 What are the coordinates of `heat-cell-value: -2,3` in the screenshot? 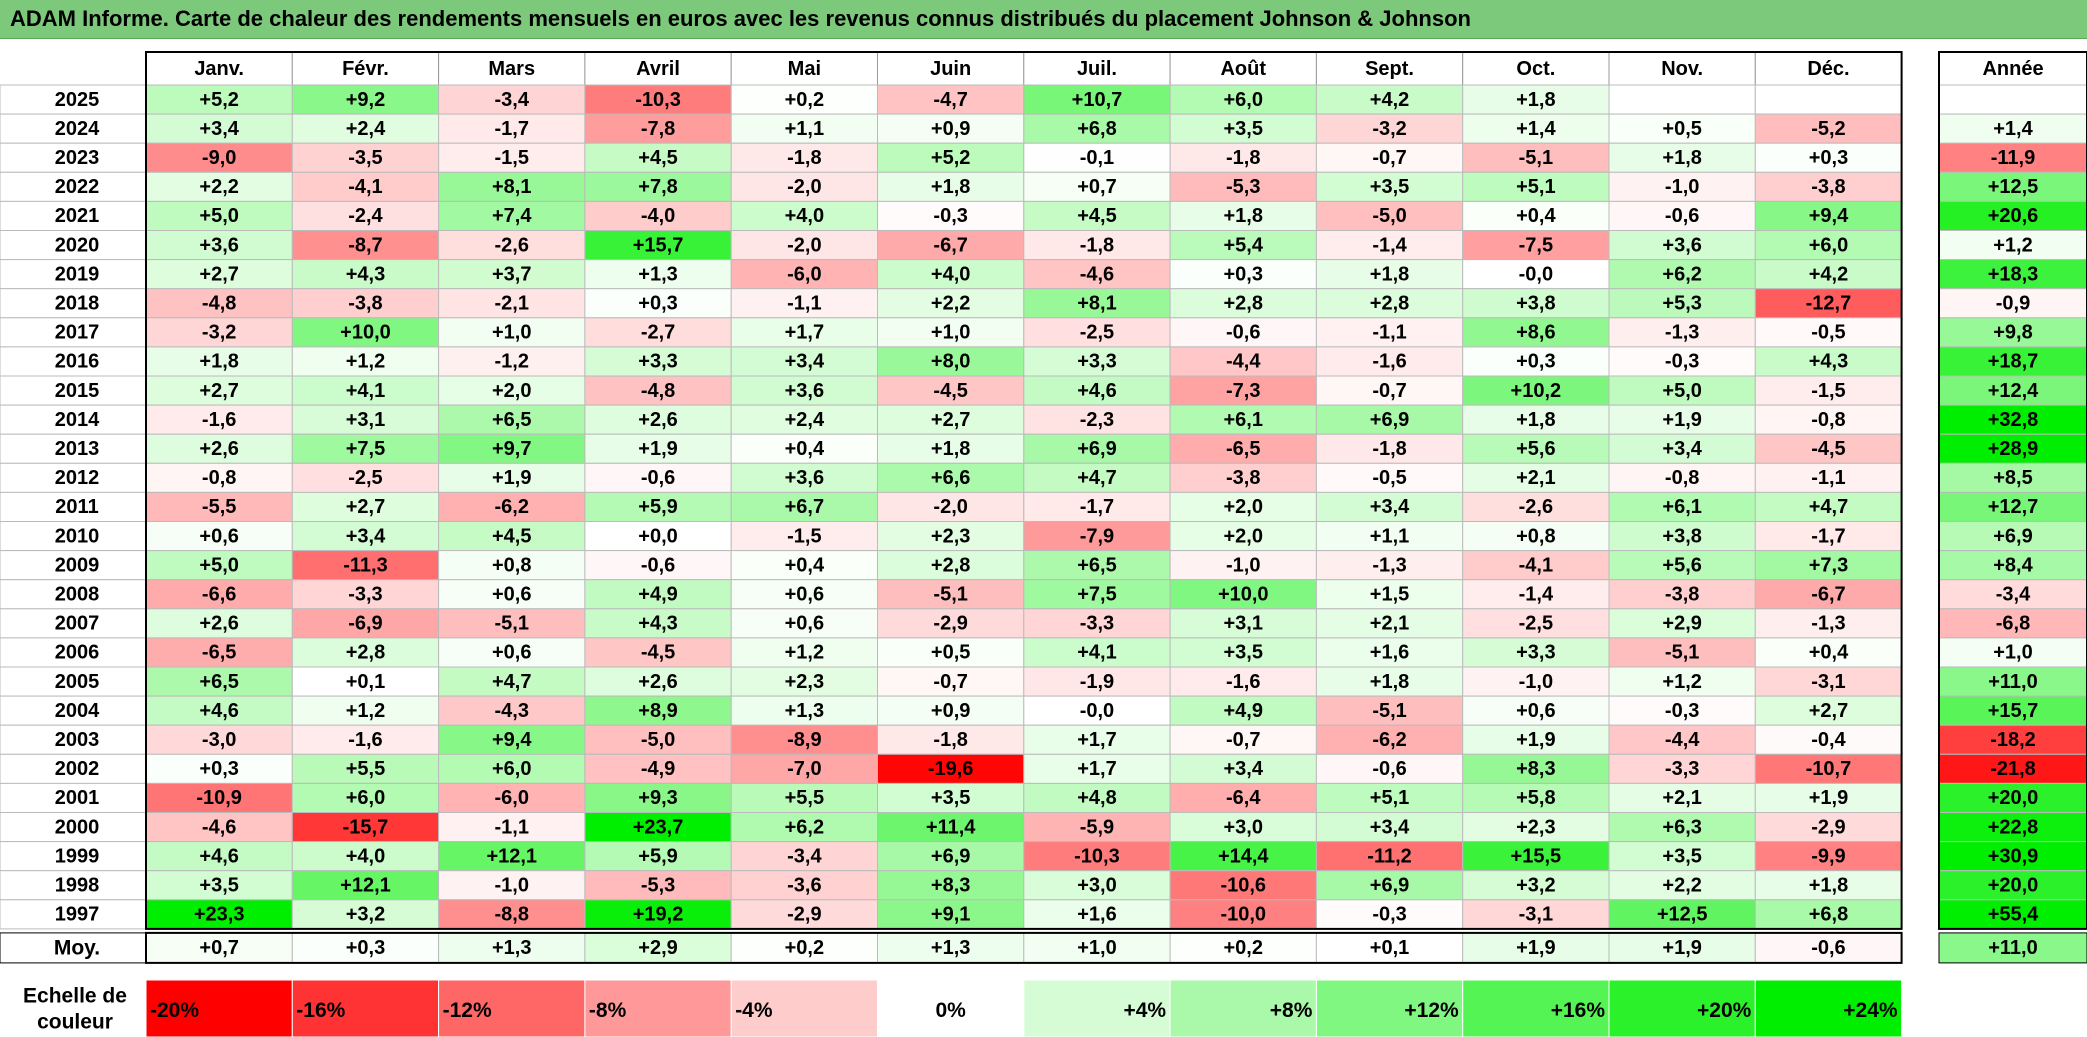 It's located at (1097, 420).